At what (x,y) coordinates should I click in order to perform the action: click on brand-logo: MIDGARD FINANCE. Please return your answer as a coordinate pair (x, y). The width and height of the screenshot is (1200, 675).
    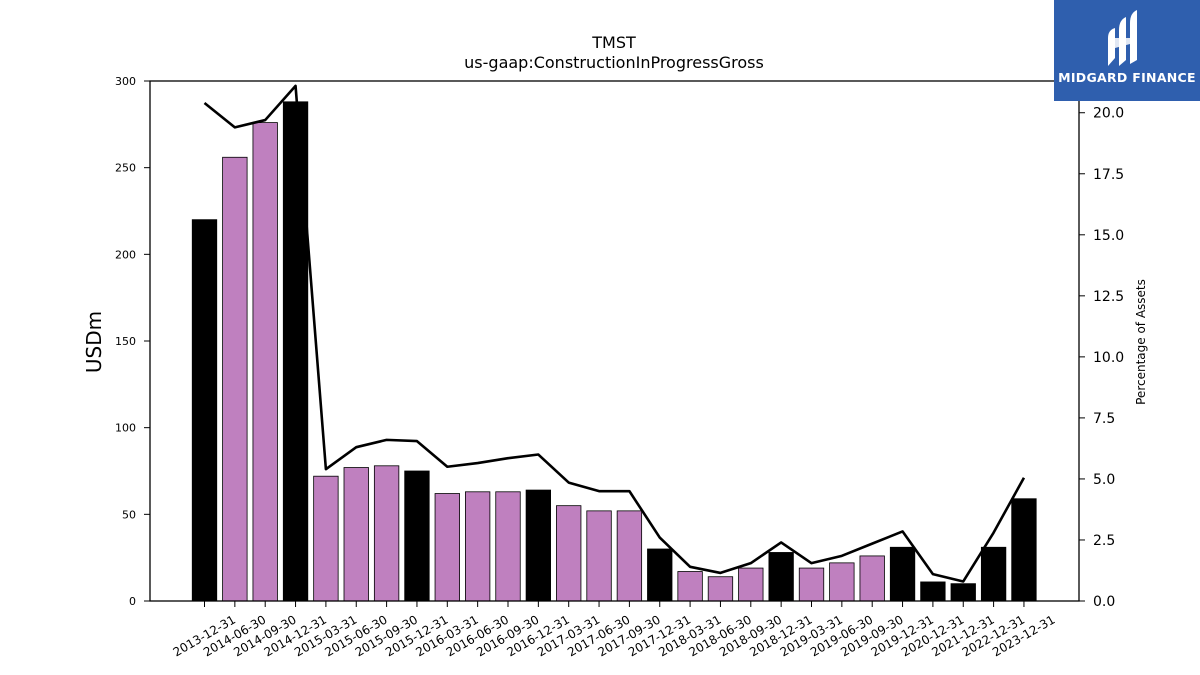
    Looking at the image, I should click on (1127, 50).